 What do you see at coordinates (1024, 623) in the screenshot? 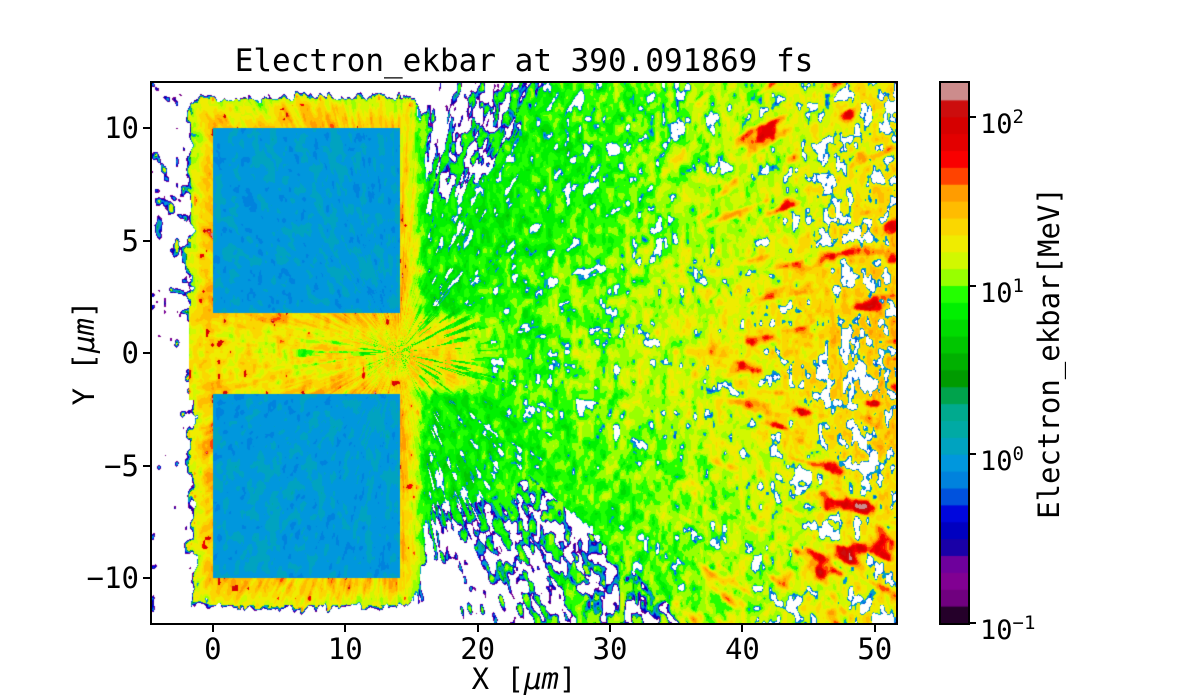
I see `colorbar-tick-exponent: −1` at bounding box center [1024, 623].